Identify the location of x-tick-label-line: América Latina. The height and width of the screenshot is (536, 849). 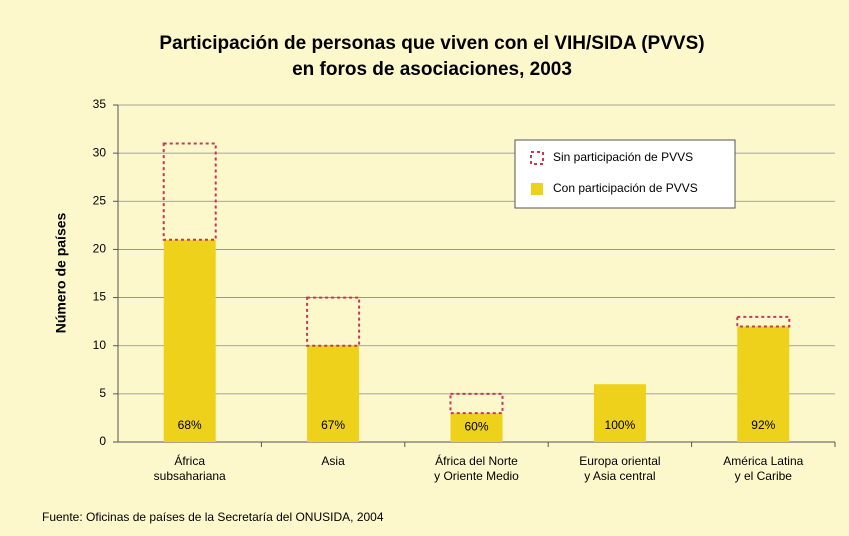
(763, 461).